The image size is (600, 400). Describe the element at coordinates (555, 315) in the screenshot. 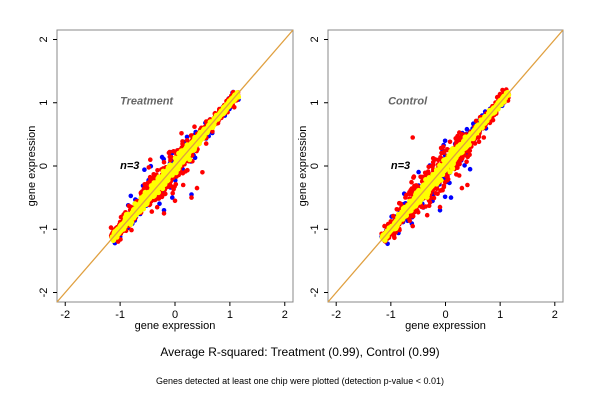

I see `x-tick-label: 2` at that location.